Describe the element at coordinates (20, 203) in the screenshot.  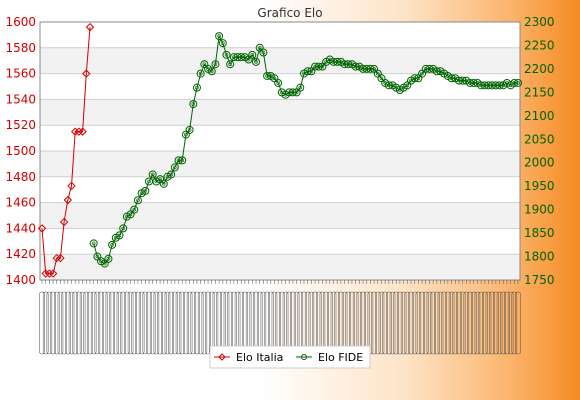
I see `y-left-tick-label: 1460` at that location.